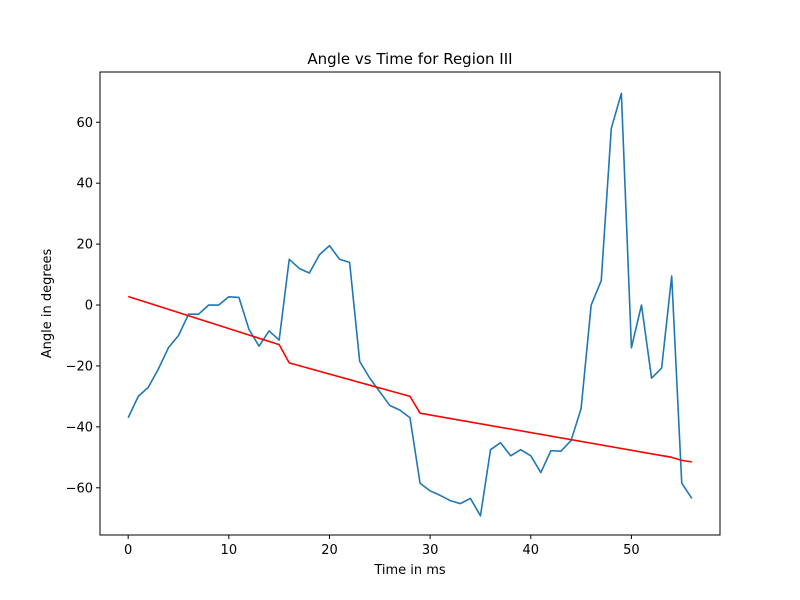 The image size is (800, 600). What do you see at coordinates (229, 550) in the screenshot?
I see `x-tick-label: 10` at bounding box center [229, 550].